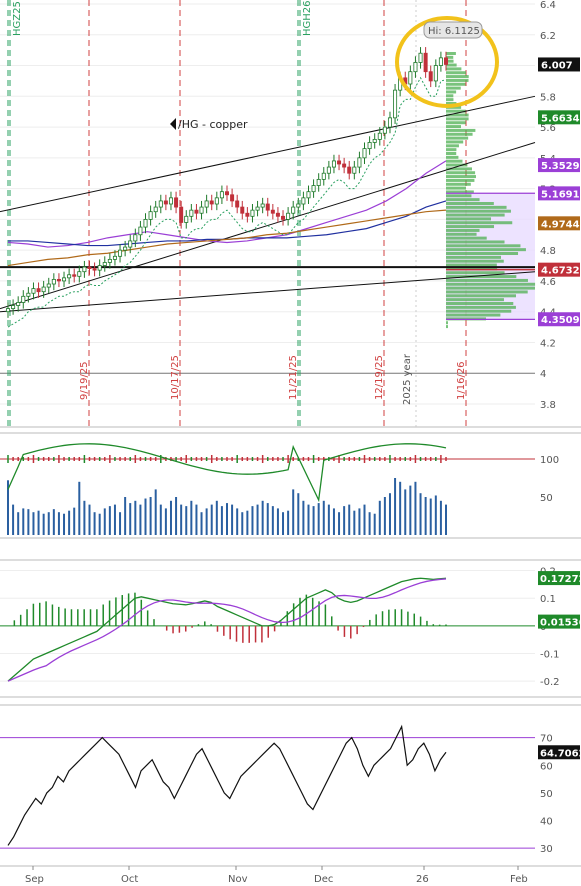 This screenshot has width=581, height=886. I want to click on hi-annotation: Hi: 6.1125, so click(454, 31).